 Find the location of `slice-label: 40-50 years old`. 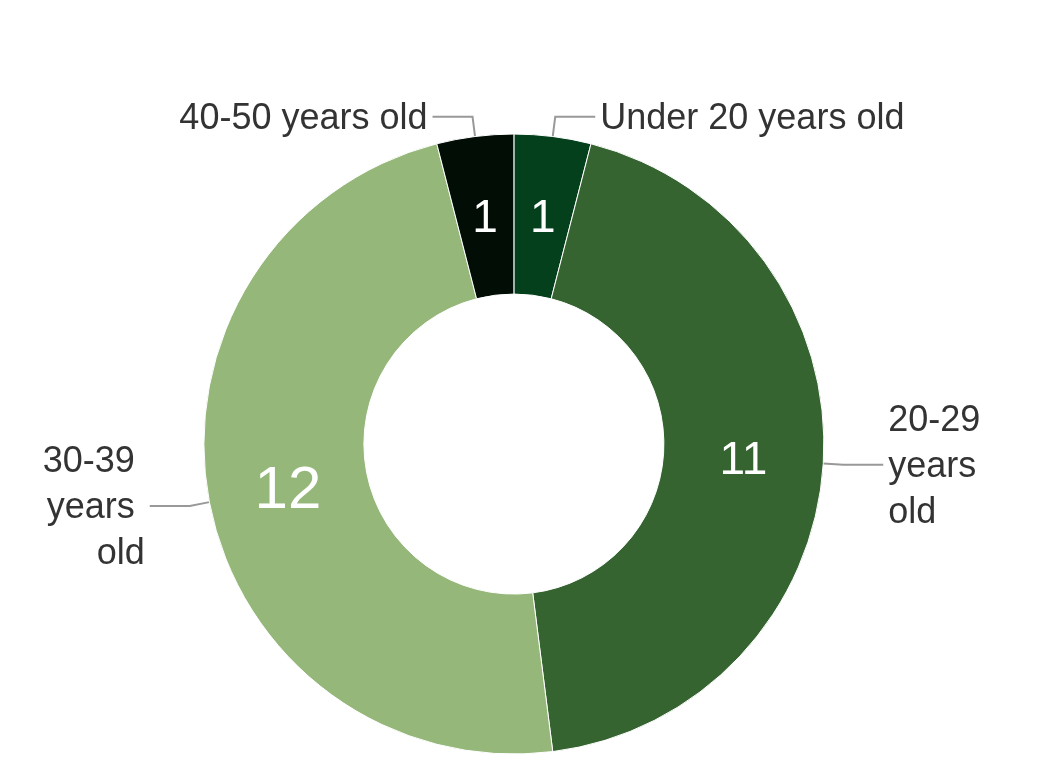

slice-label: 40-50 years old is located at coordinates (303, 117).